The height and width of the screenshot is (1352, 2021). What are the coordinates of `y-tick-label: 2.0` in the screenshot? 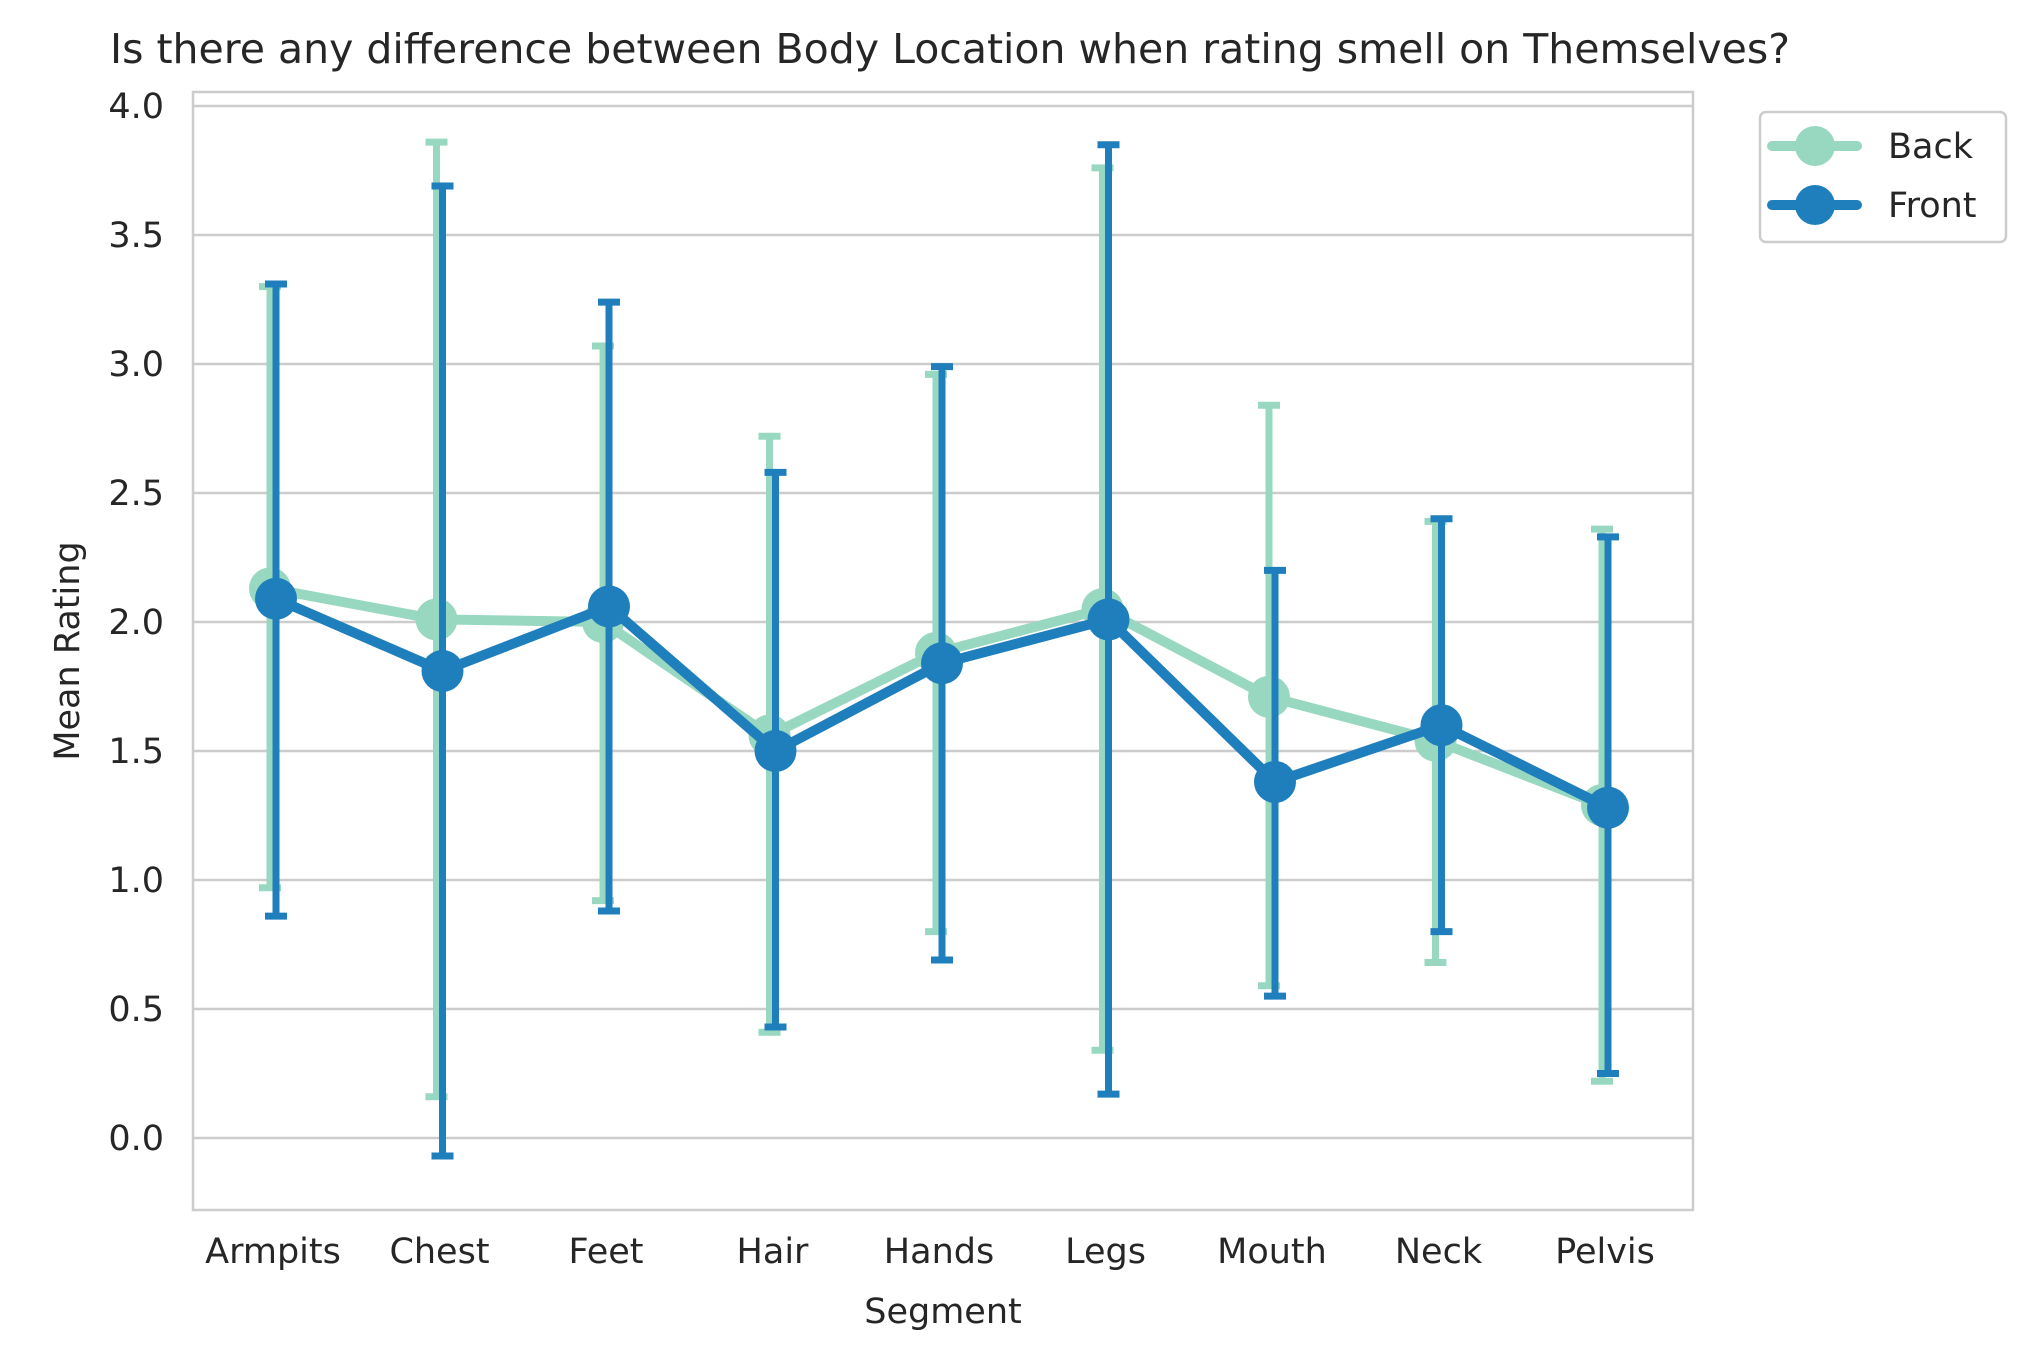 It's located at (136, 623).